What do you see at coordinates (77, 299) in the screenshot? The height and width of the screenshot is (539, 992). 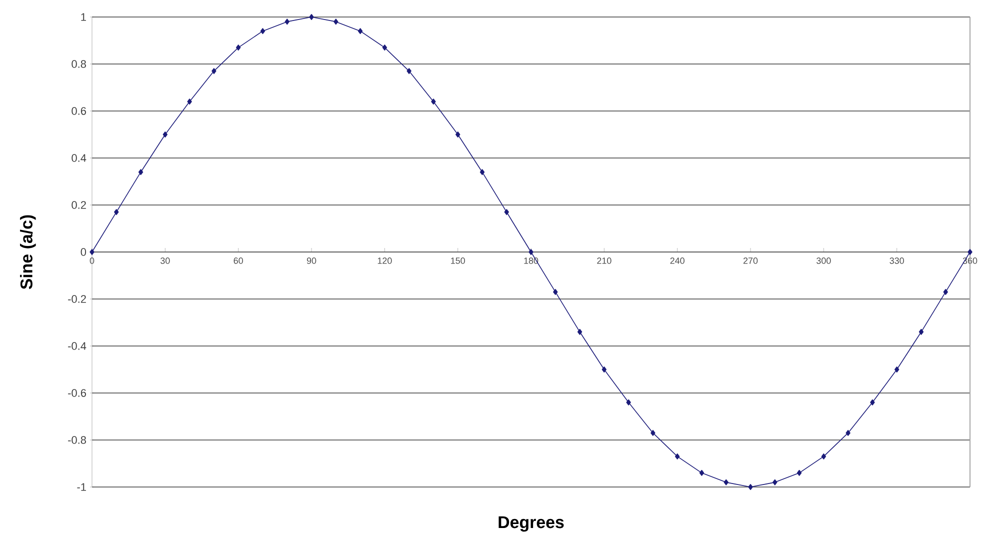 I see `y-tick-label: -0.2` at bounding box center [77, 299].